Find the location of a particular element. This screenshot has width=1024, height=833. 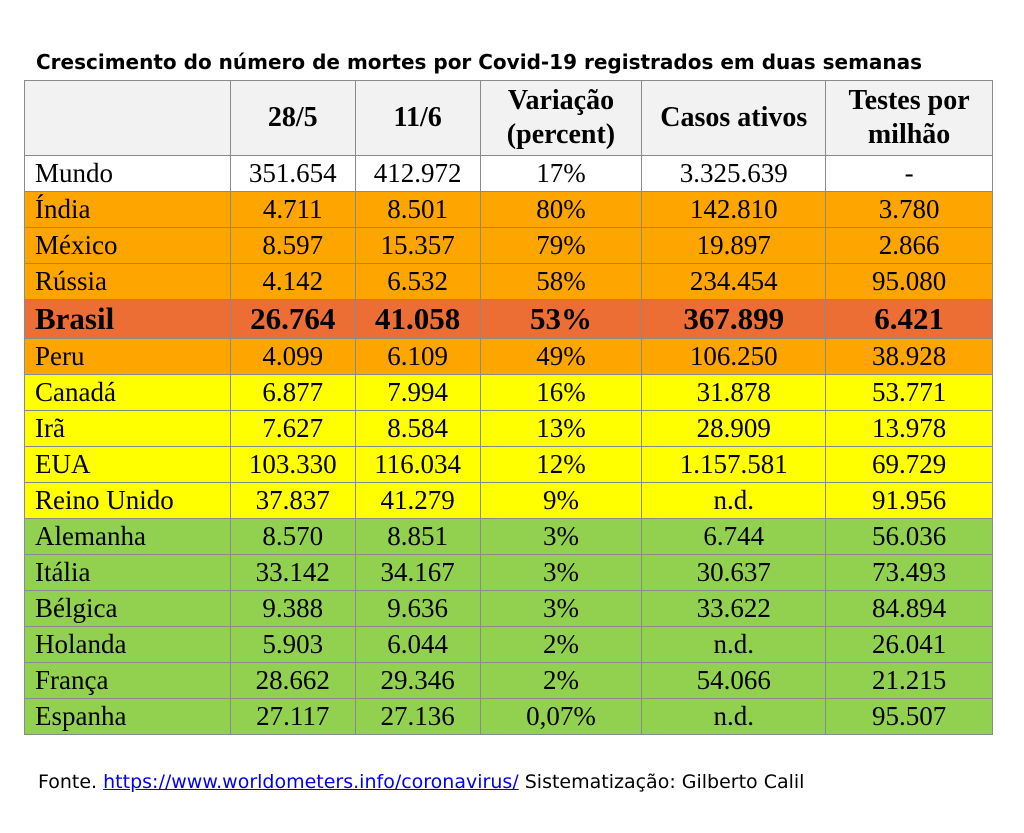

table-row: Holanda 5.903 6.044 2% n.d. 26.041 is located at coordinates (508, 644).